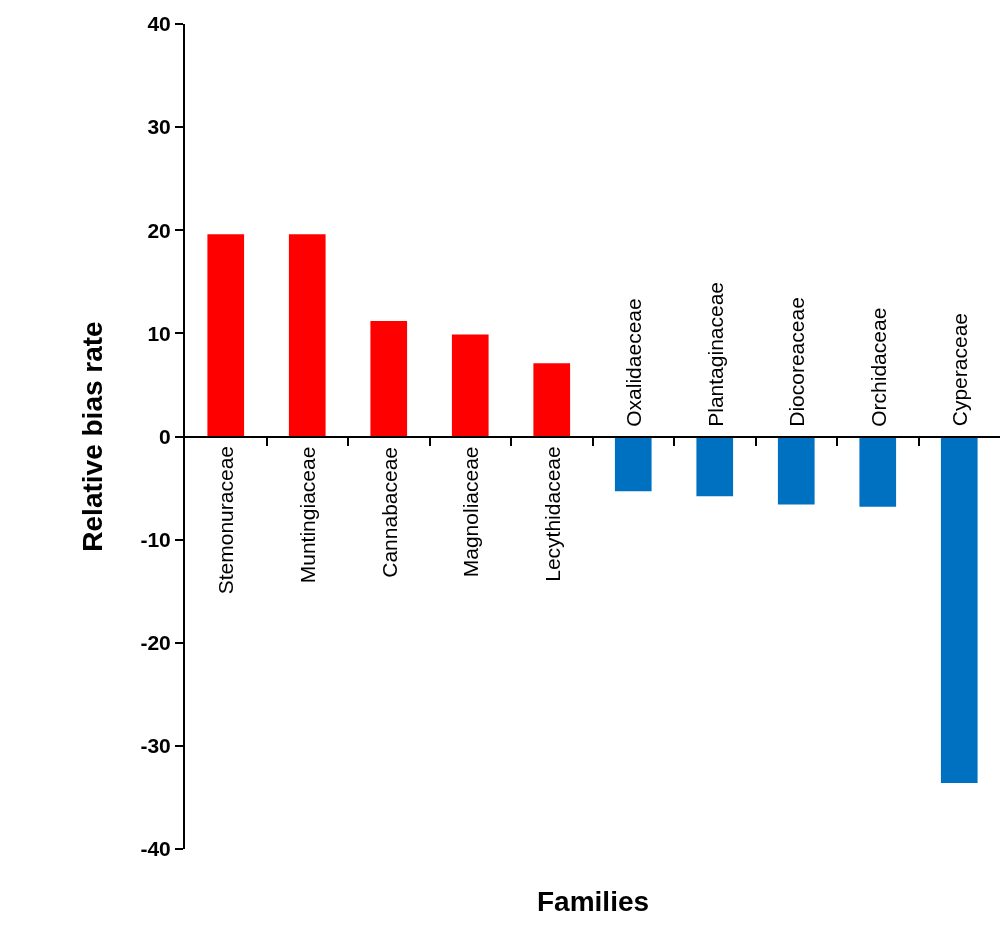 The image size is (1003, 925). What do you see at coordinates (796, 362) in the screenshot?
I see `x-tick-label: Diocoreaceae` at bounding box center [796, 362].